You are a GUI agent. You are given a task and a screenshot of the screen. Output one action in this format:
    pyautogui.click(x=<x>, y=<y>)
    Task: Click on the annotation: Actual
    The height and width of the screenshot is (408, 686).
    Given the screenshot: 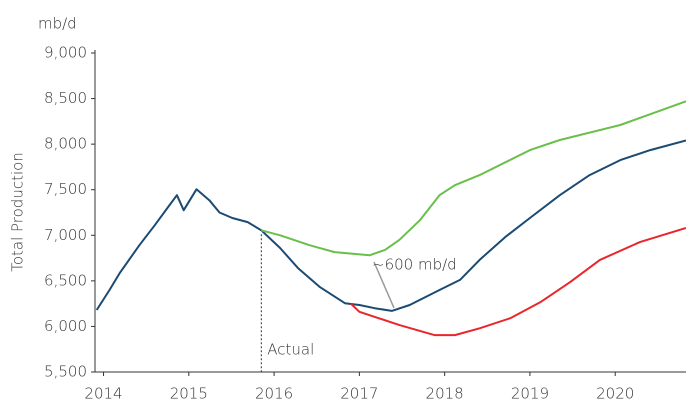 What is the action you would take?
    pyautogui.click(x=290, y=350)
    